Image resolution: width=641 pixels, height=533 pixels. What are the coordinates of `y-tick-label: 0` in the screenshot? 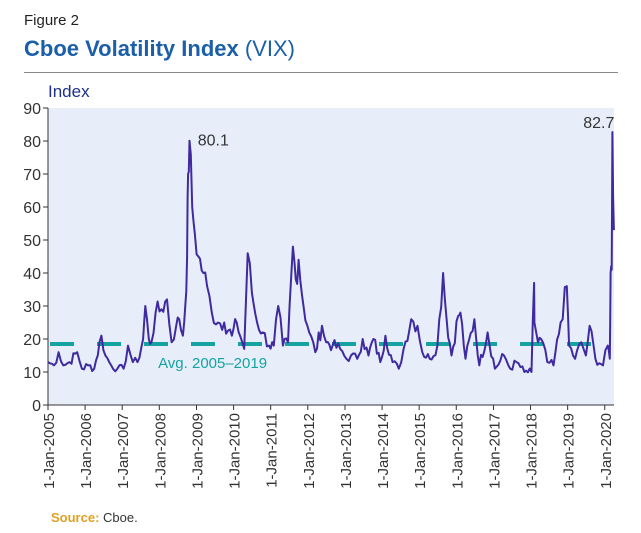 It's located at (36, 406).